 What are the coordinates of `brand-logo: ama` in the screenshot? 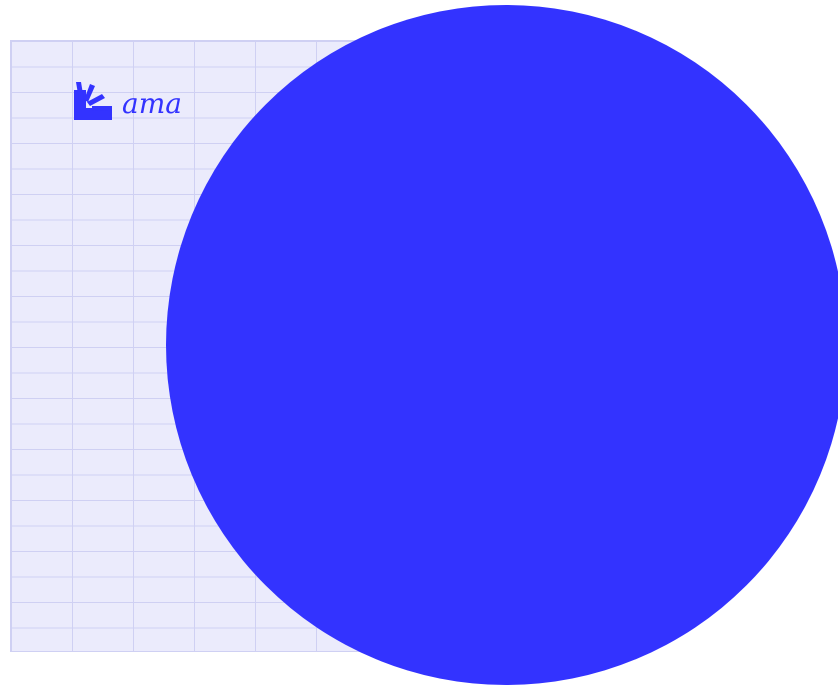 It's located at (127, 100).